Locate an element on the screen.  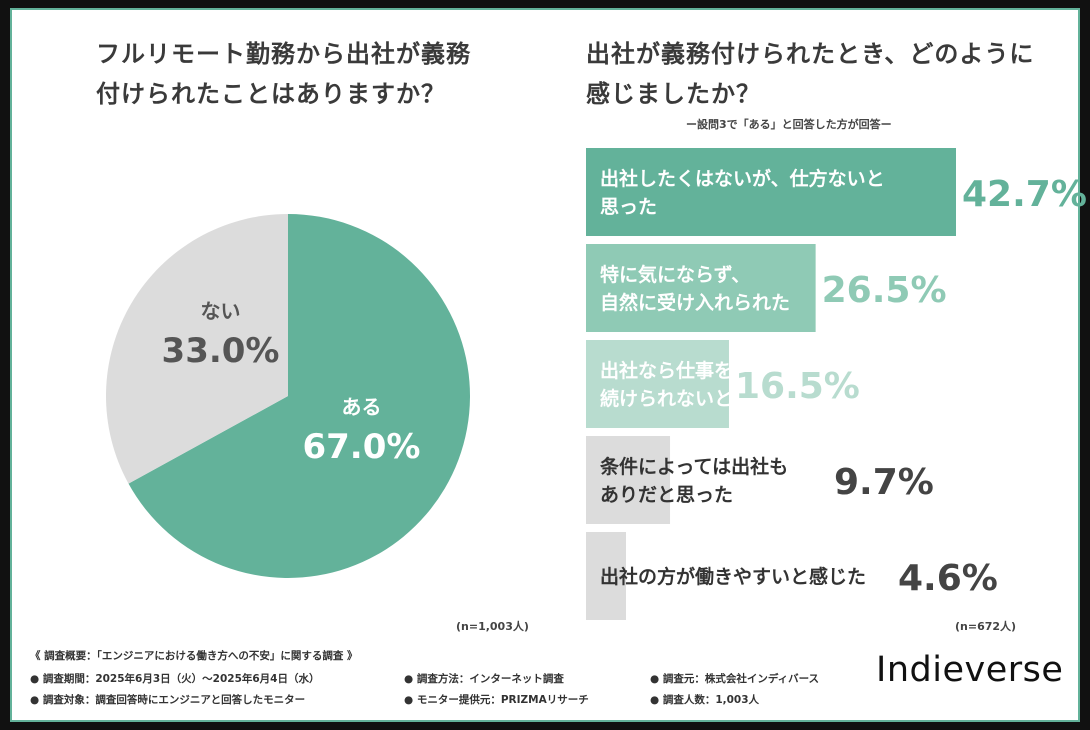
bar-category-label-2: 続けられないと思った is located at coordinates (695, 398).